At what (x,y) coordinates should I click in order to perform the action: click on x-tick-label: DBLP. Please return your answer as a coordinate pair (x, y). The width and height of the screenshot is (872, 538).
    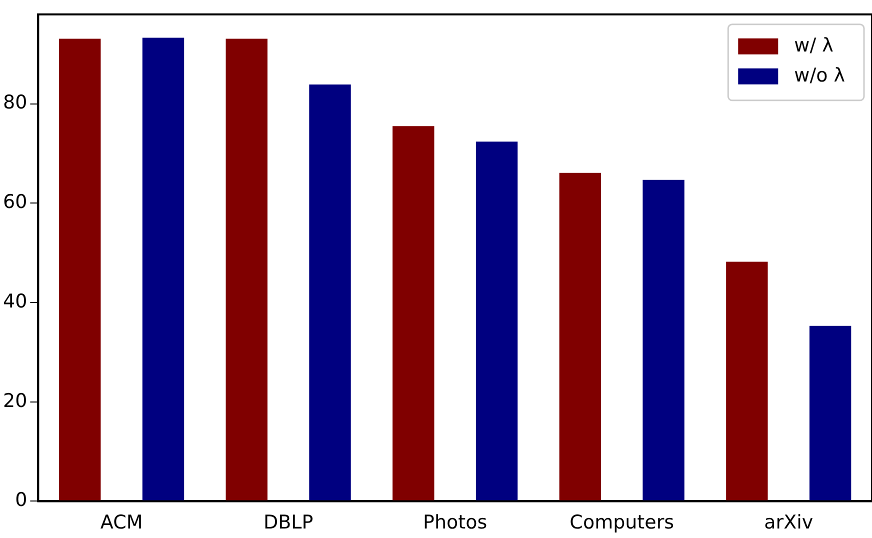
    Looking at the image, I should click on (288, 523).